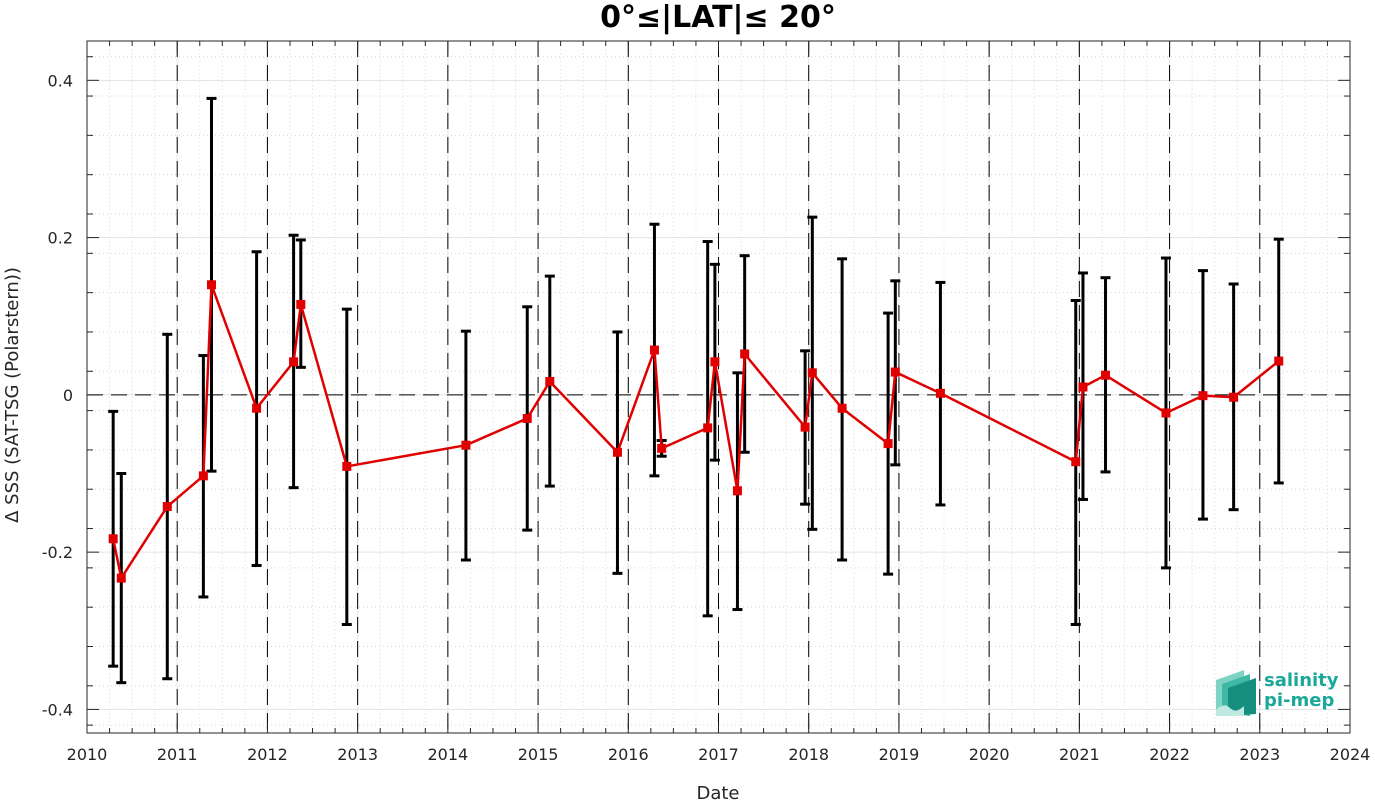 This screenshot has height=801, width=1375. What do you see at coordinates (60, 238) in the screenshot?
I see `y-tick-label: 0.2` at bounding box center [60, 238].